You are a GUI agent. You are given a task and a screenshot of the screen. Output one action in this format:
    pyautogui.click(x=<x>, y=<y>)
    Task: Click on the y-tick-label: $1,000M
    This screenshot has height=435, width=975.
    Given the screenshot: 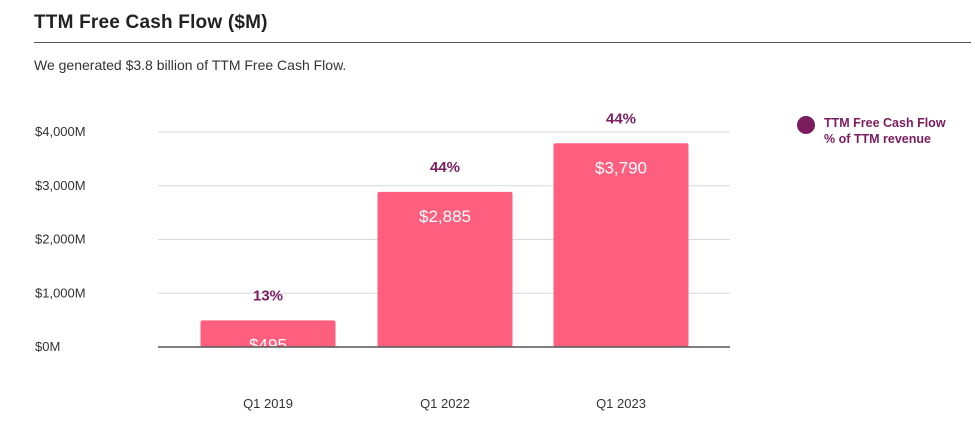 What is the action you would take?
    pyautogui.click(x=60, y=292)
    